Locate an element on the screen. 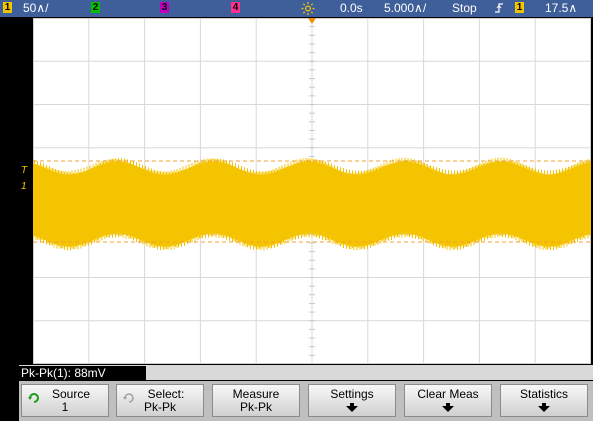 This screenshot has width=593, height=421. measurement-readout: Pk-Pk(1): 88mV is located at coordinates (82, 373).